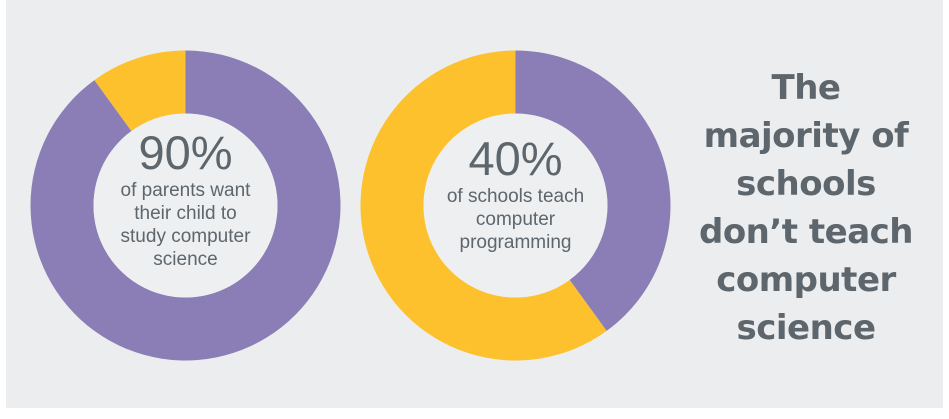 The height and width of the screenshot is (419, 949). What do you see at coordinates (806, 184) in the screenshot?
I see `headline-line: schools` at bounding box center [806, 184].